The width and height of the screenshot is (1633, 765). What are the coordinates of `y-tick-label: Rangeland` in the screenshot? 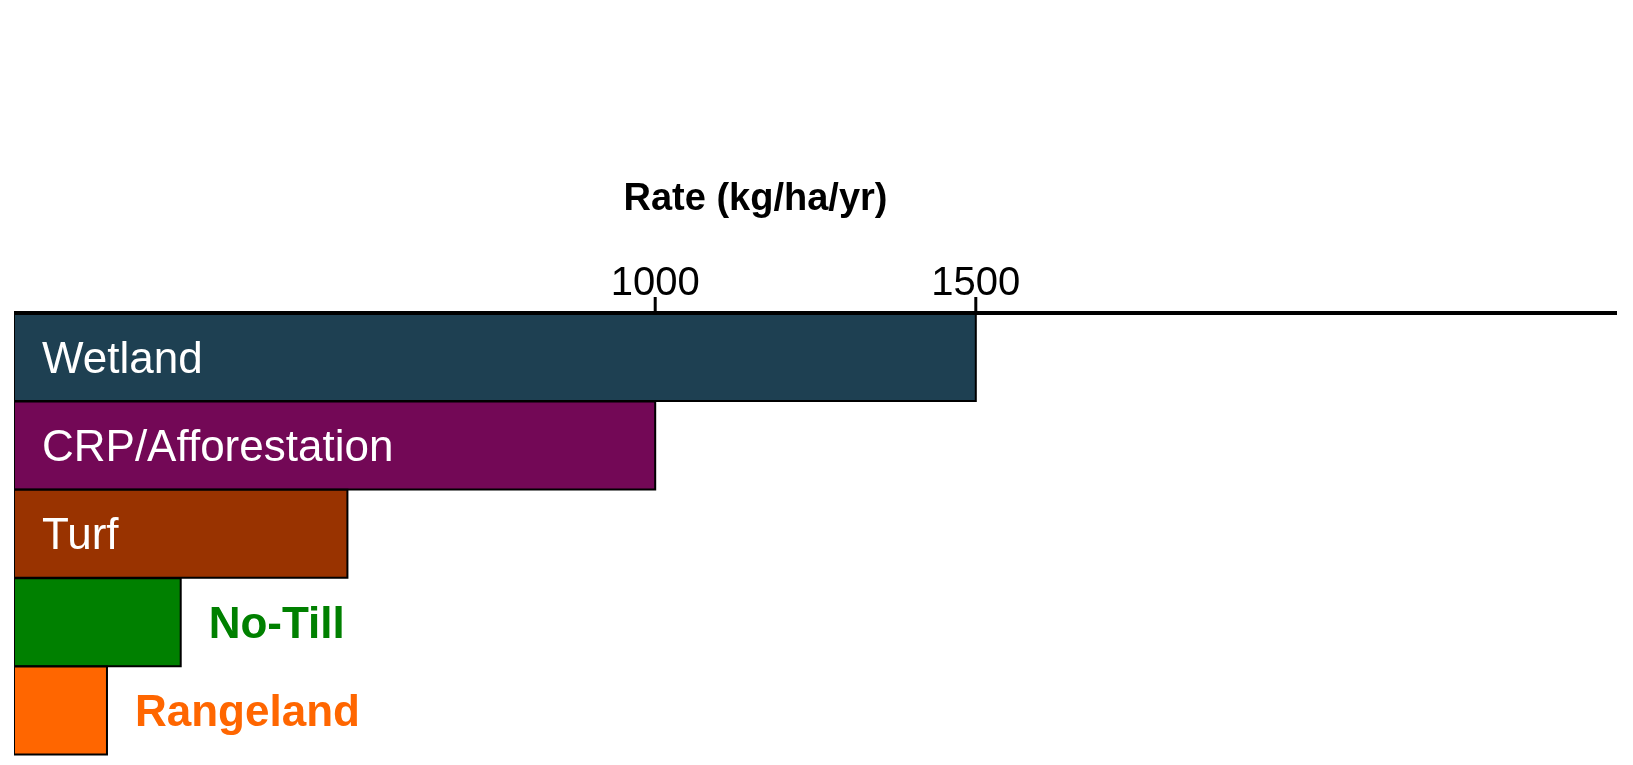 It's located at (247, 711).